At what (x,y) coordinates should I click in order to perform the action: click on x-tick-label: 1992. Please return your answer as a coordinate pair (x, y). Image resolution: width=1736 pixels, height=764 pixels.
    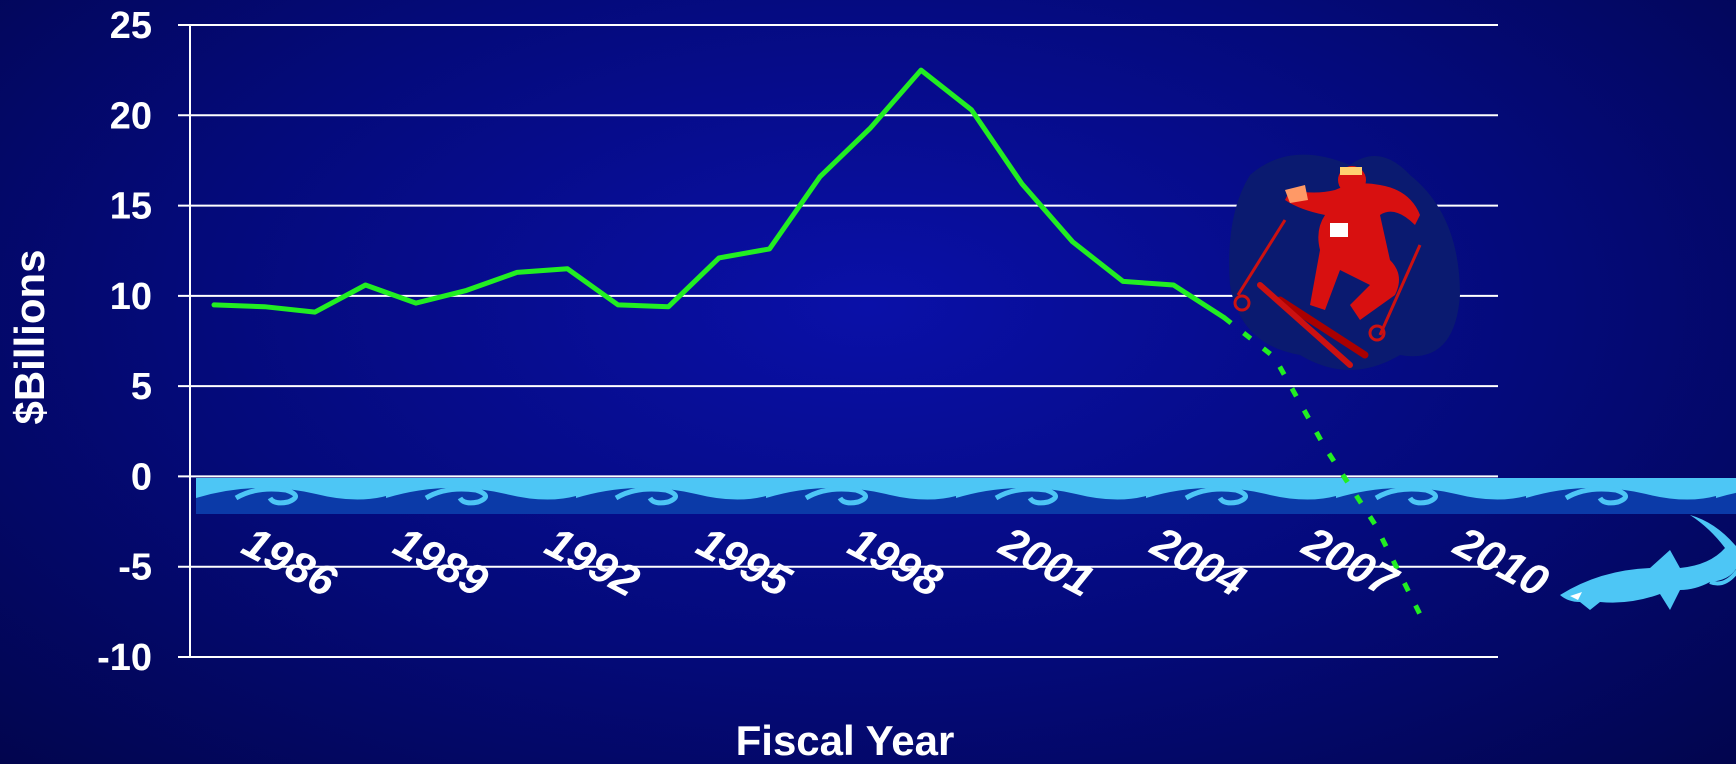
    Looking at the image, I should click on (593, 562).